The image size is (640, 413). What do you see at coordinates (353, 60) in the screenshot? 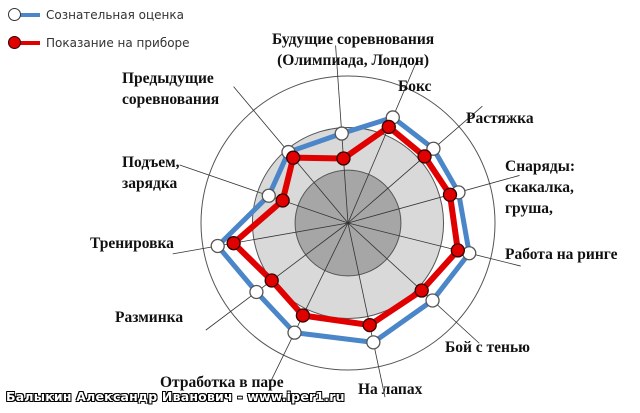
I see `label-line: (Олимпиада, Лондон)` at bounding box center [353, 60].